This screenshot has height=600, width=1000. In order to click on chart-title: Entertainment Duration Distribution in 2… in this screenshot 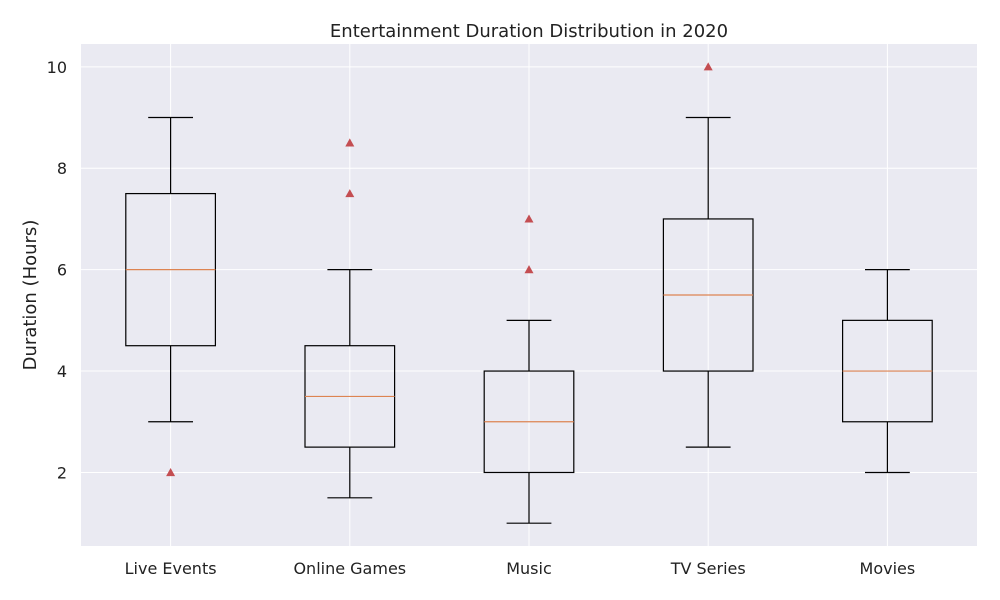, I will do `click(529, 31)`.